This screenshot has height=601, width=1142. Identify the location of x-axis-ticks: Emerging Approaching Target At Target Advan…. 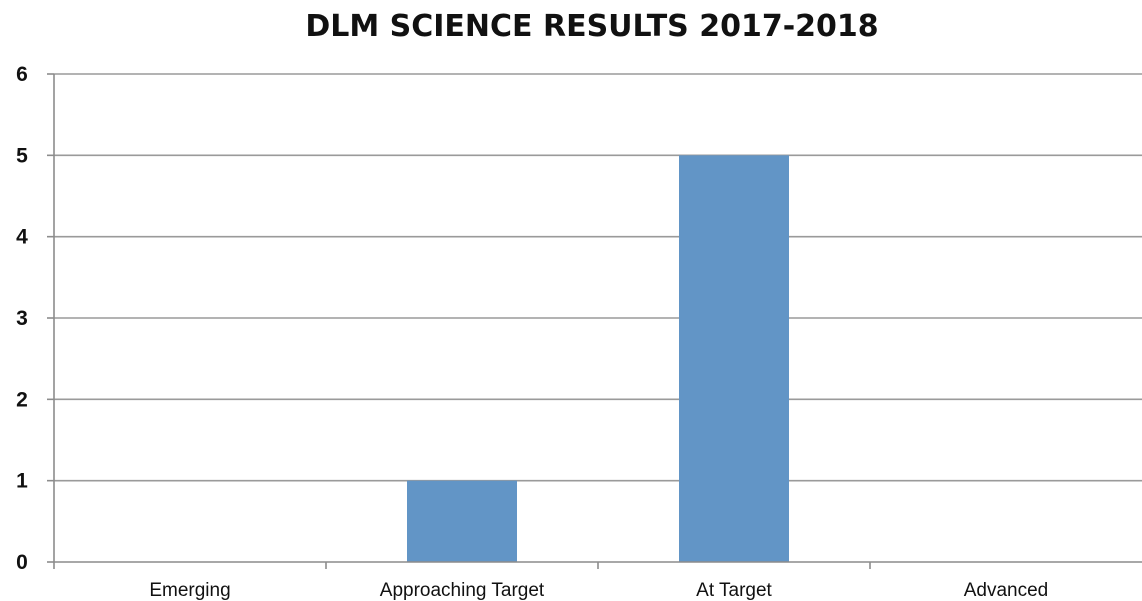
(598, 590).